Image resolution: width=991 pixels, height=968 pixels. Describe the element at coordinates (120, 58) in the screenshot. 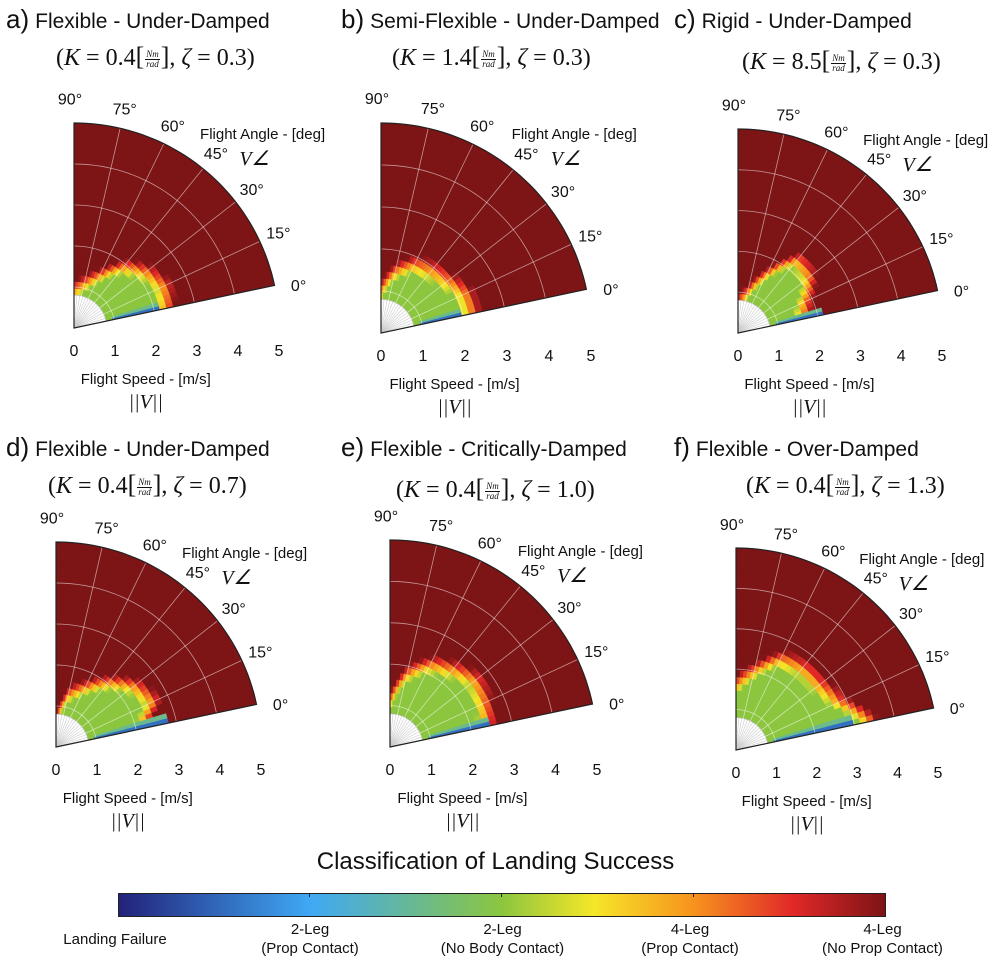

I see `stiffness-value: 0.4` at that location.